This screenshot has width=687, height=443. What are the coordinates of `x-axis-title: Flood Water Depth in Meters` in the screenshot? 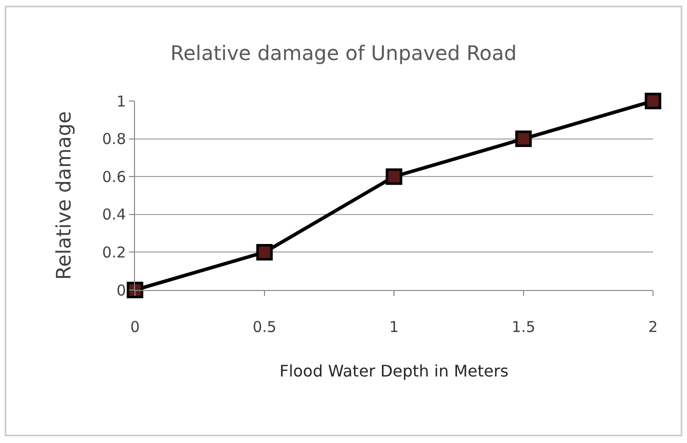 It's located at (394, 371).